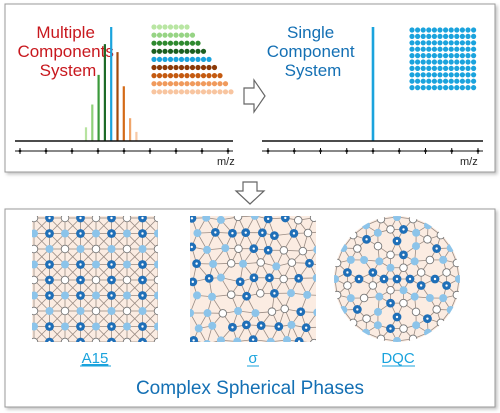 The height and width of the screenshot is (413, 500). I want to click on down-arrow, so click(250, 193).